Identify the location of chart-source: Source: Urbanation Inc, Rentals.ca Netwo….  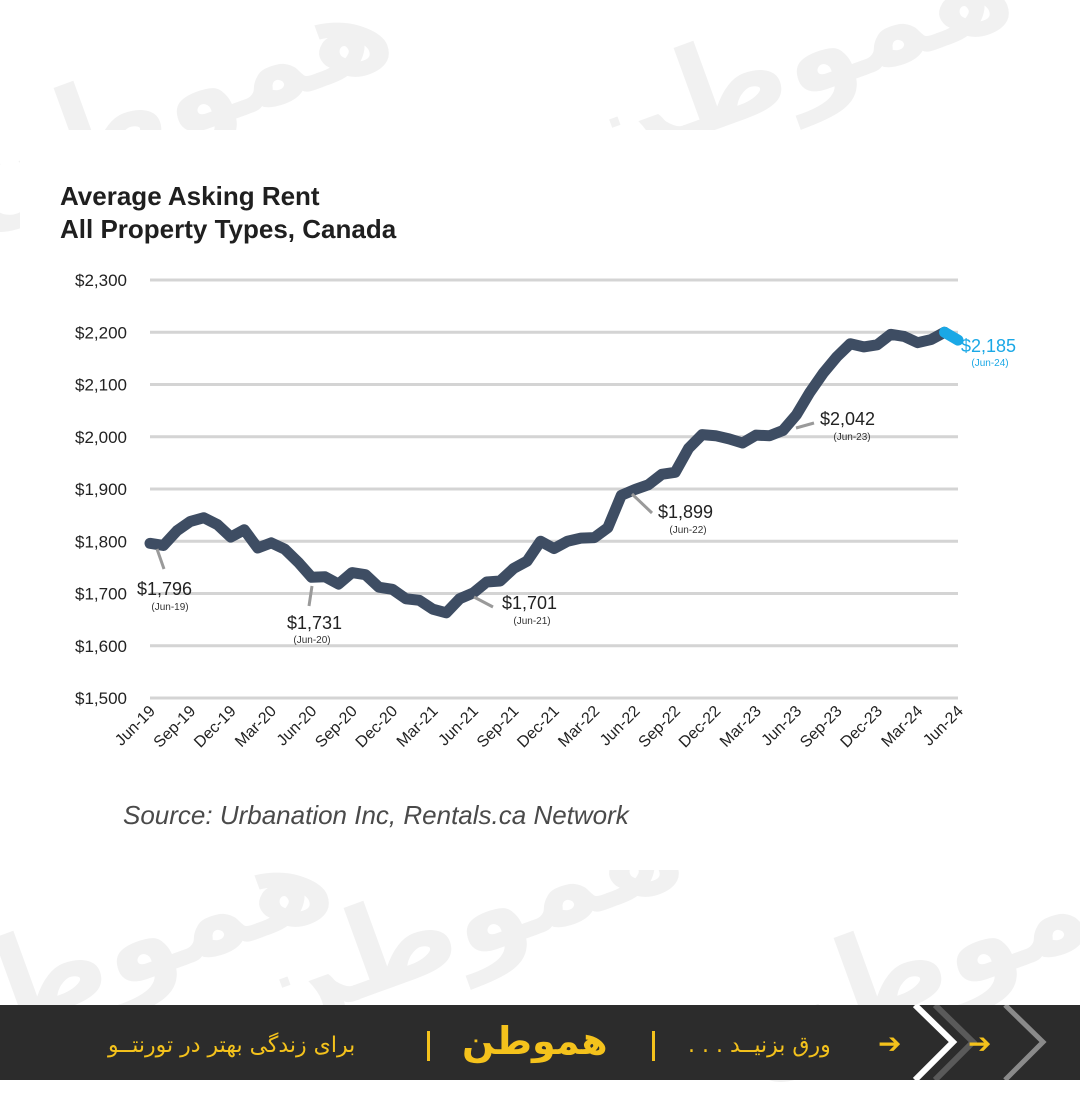
(376, 815).